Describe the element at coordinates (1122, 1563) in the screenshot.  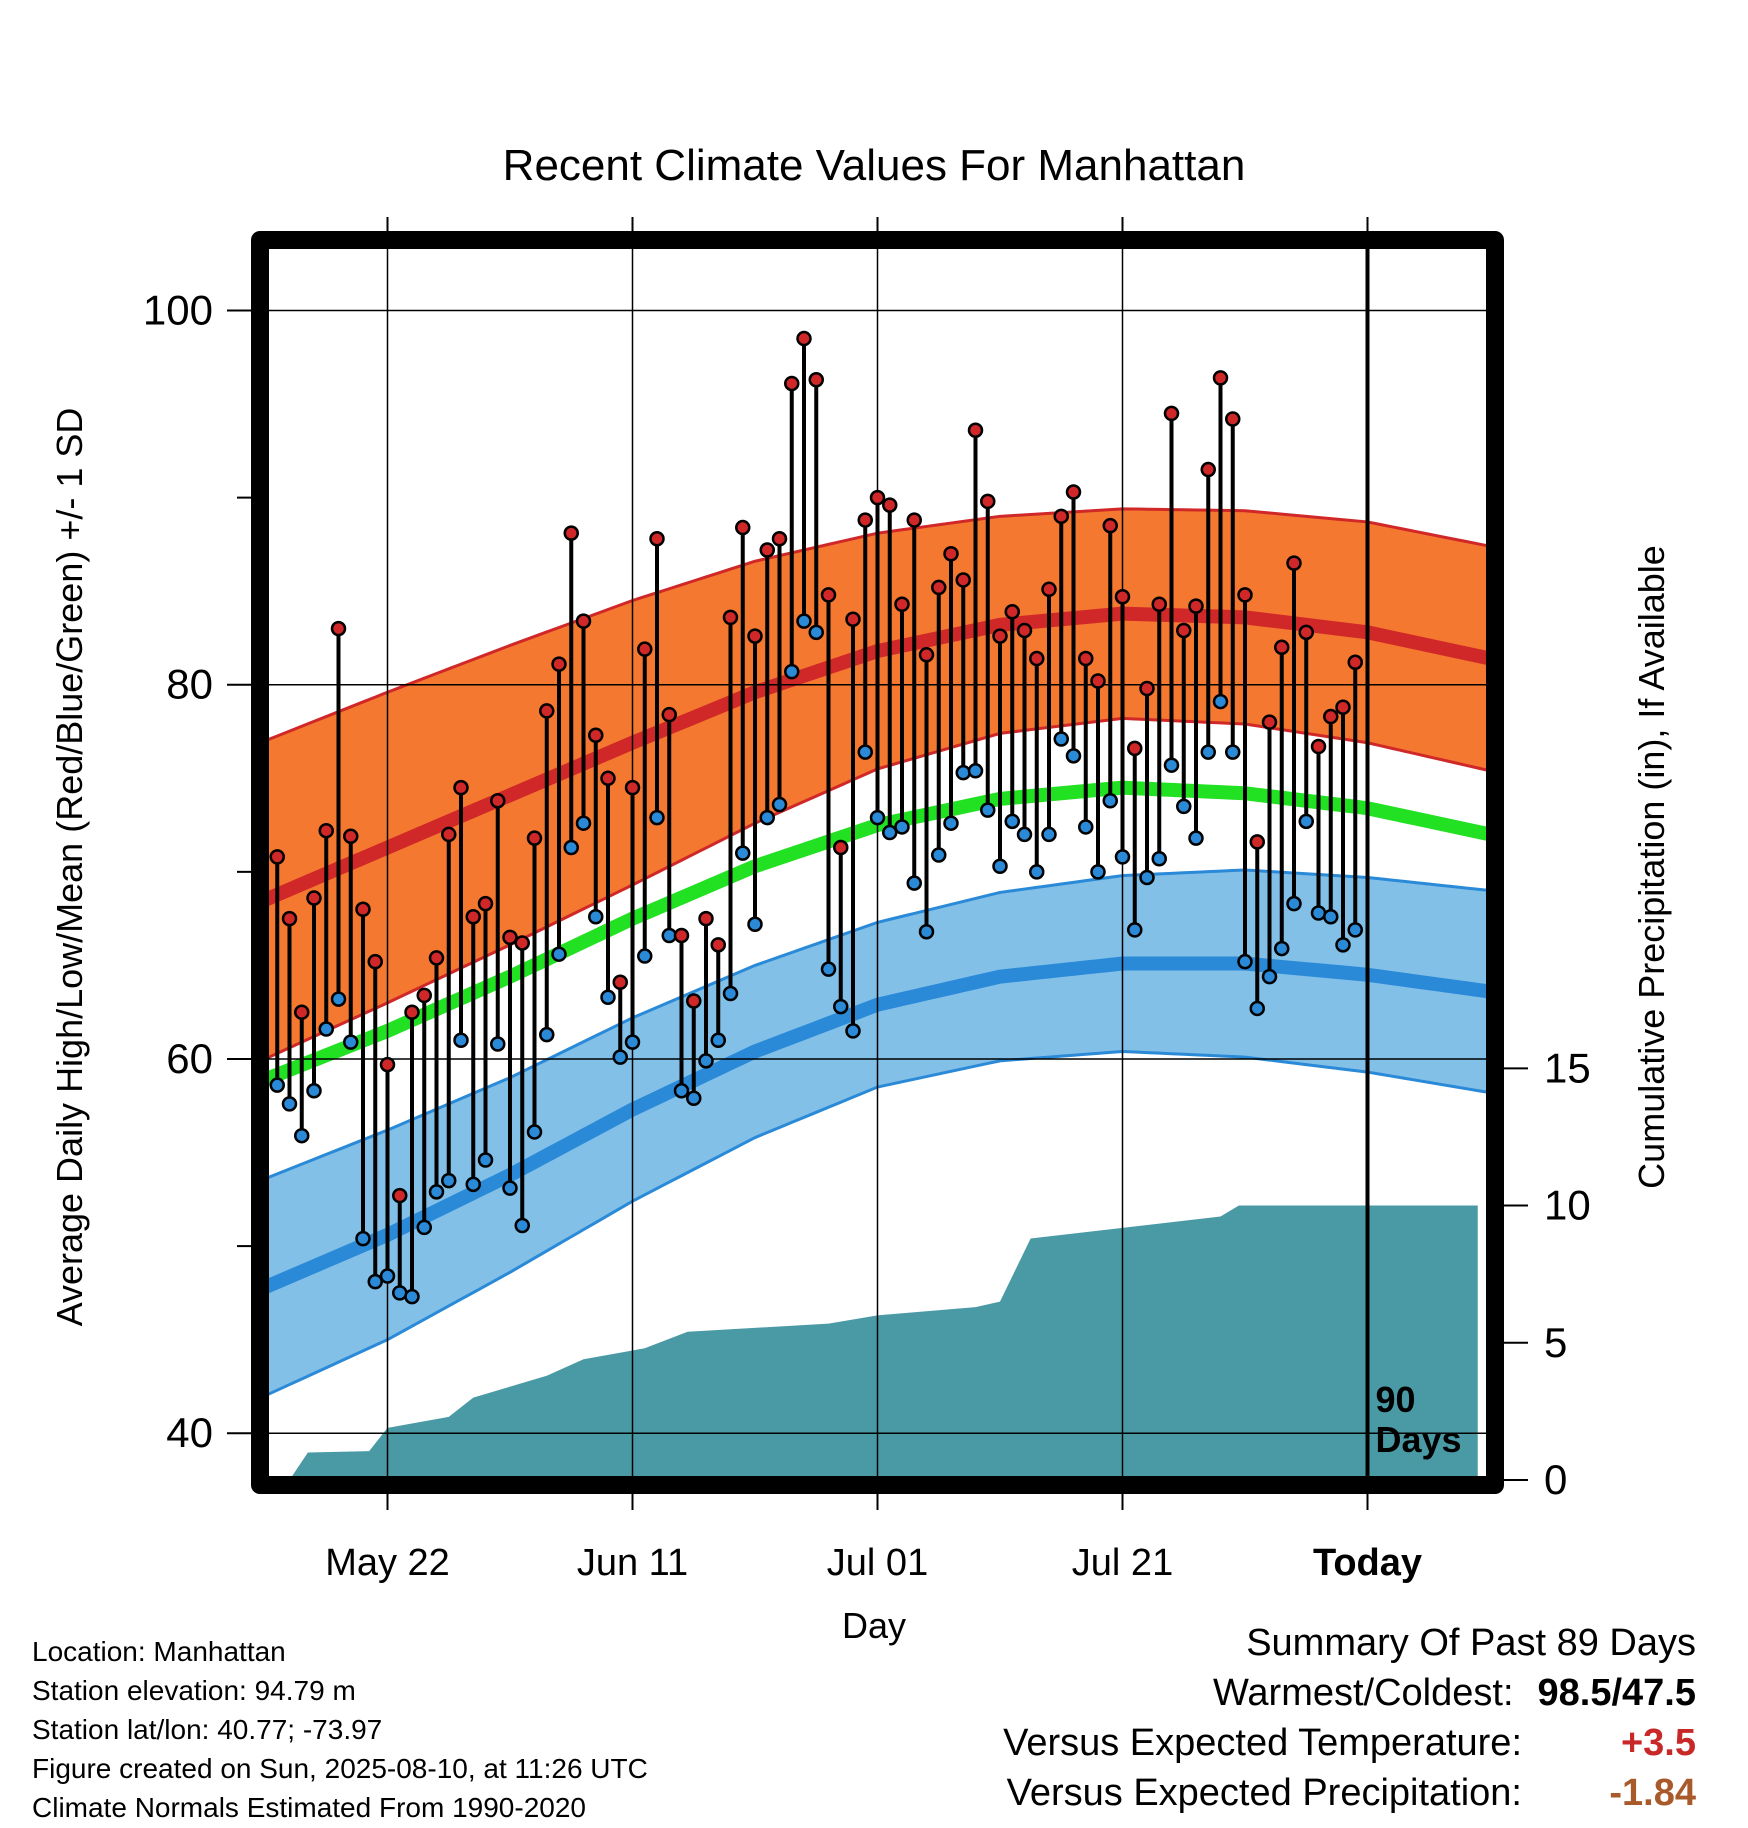
I see `x-tick-label: Jul 21` at that location.